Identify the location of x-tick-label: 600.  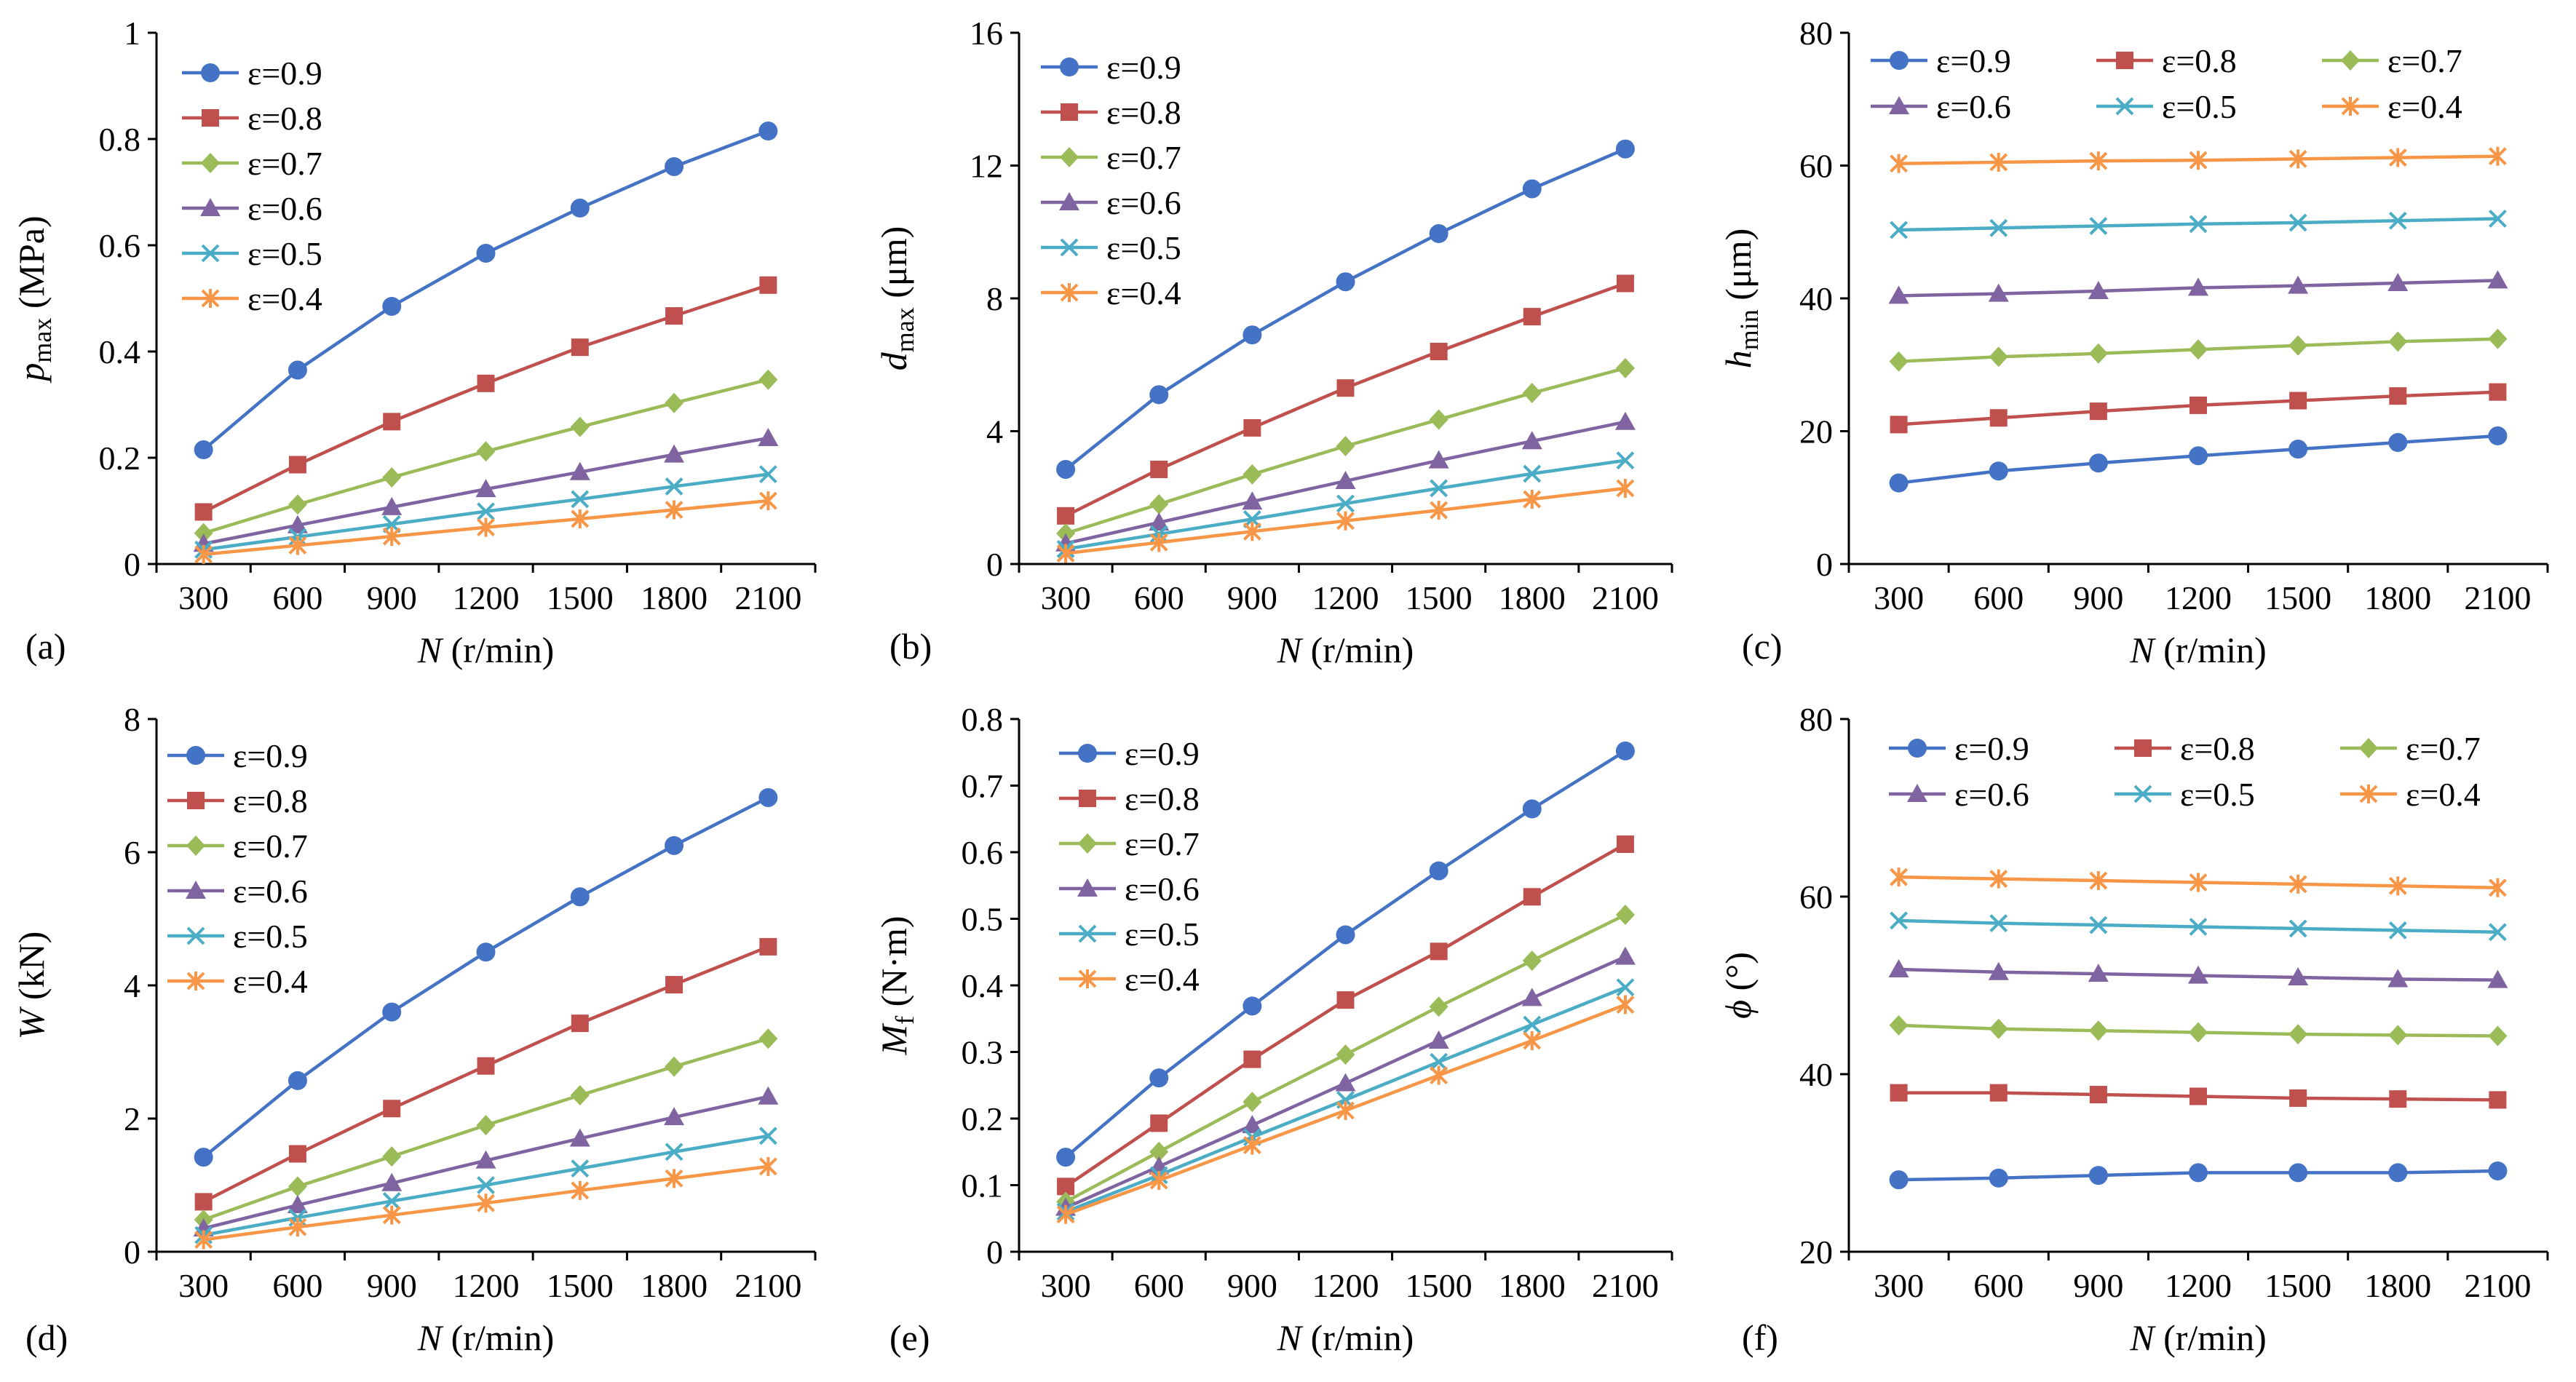
(1998, 597).